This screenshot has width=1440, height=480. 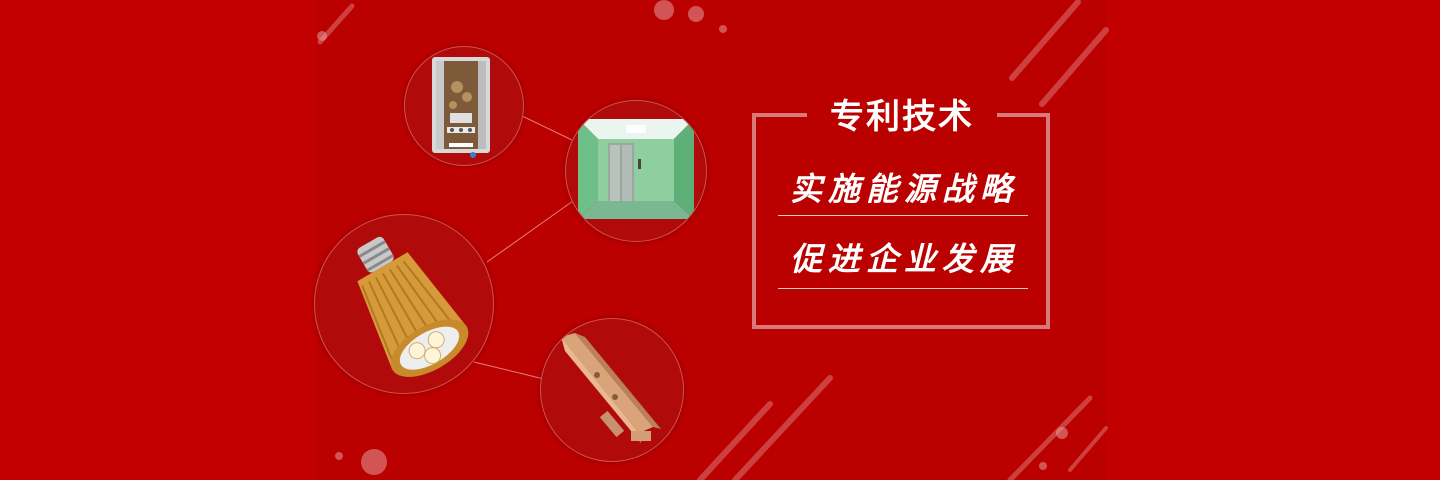 I want to click on product-led-bulb, so click(x=404, y=304).